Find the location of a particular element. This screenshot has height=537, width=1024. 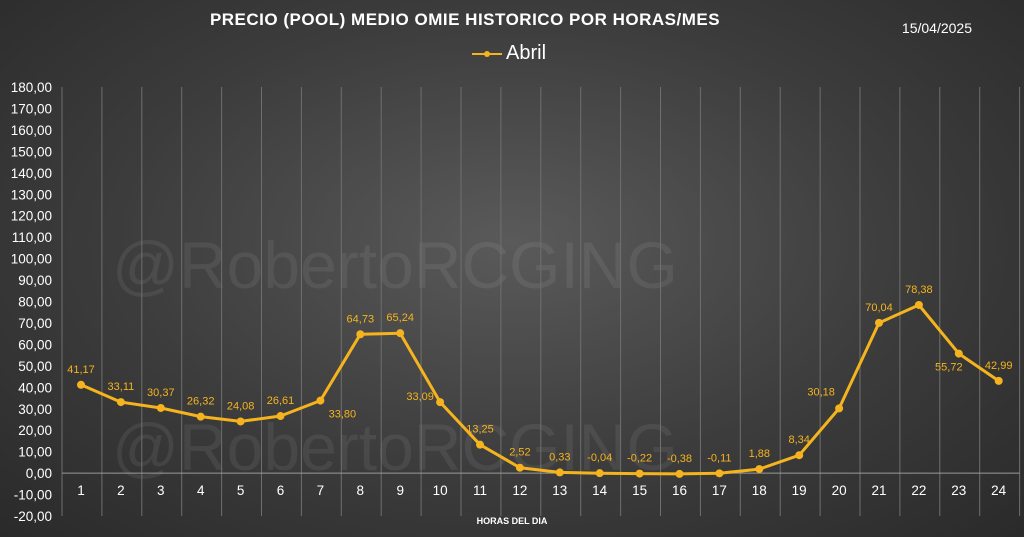

data-label: 2,52 is located at coordinates (519, 453).